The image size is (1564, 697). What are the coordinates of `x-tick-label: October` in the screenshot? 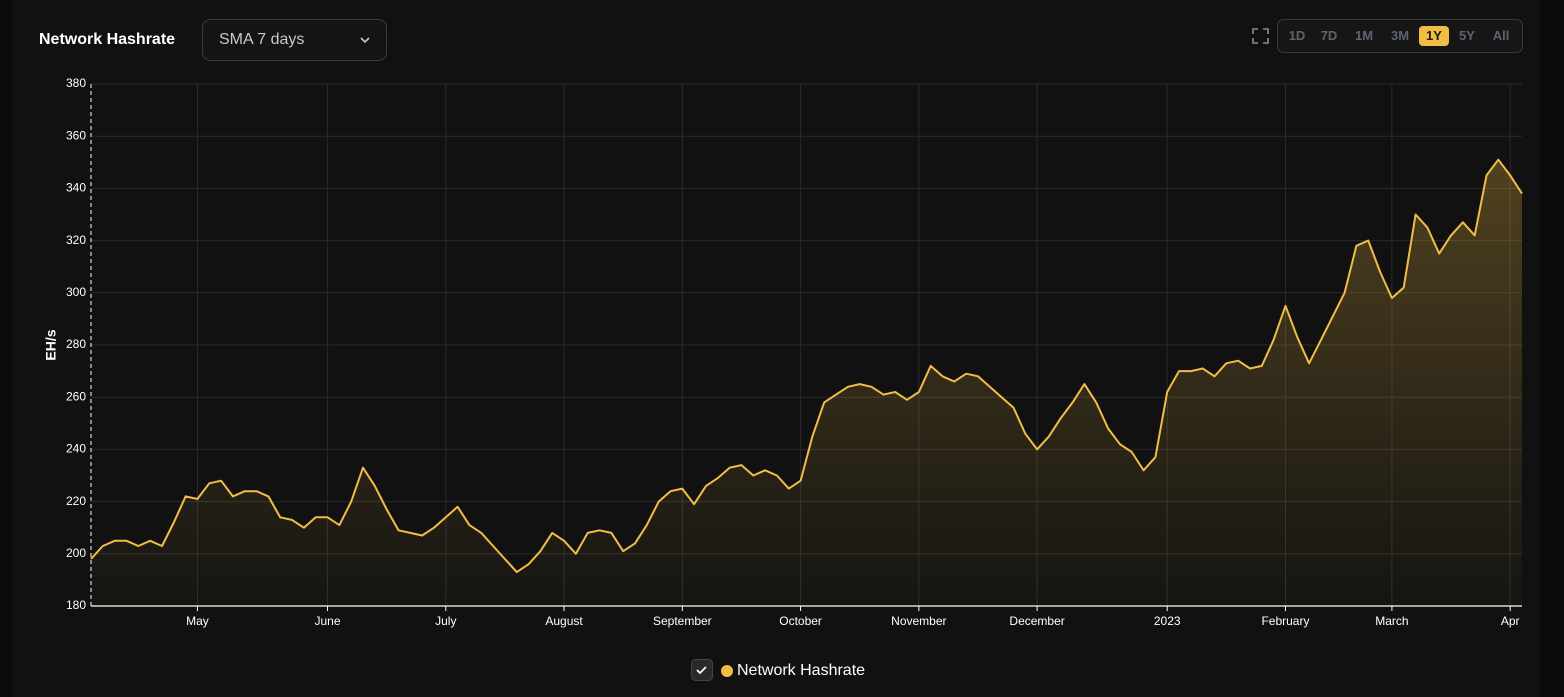 It's located at (800, 621).